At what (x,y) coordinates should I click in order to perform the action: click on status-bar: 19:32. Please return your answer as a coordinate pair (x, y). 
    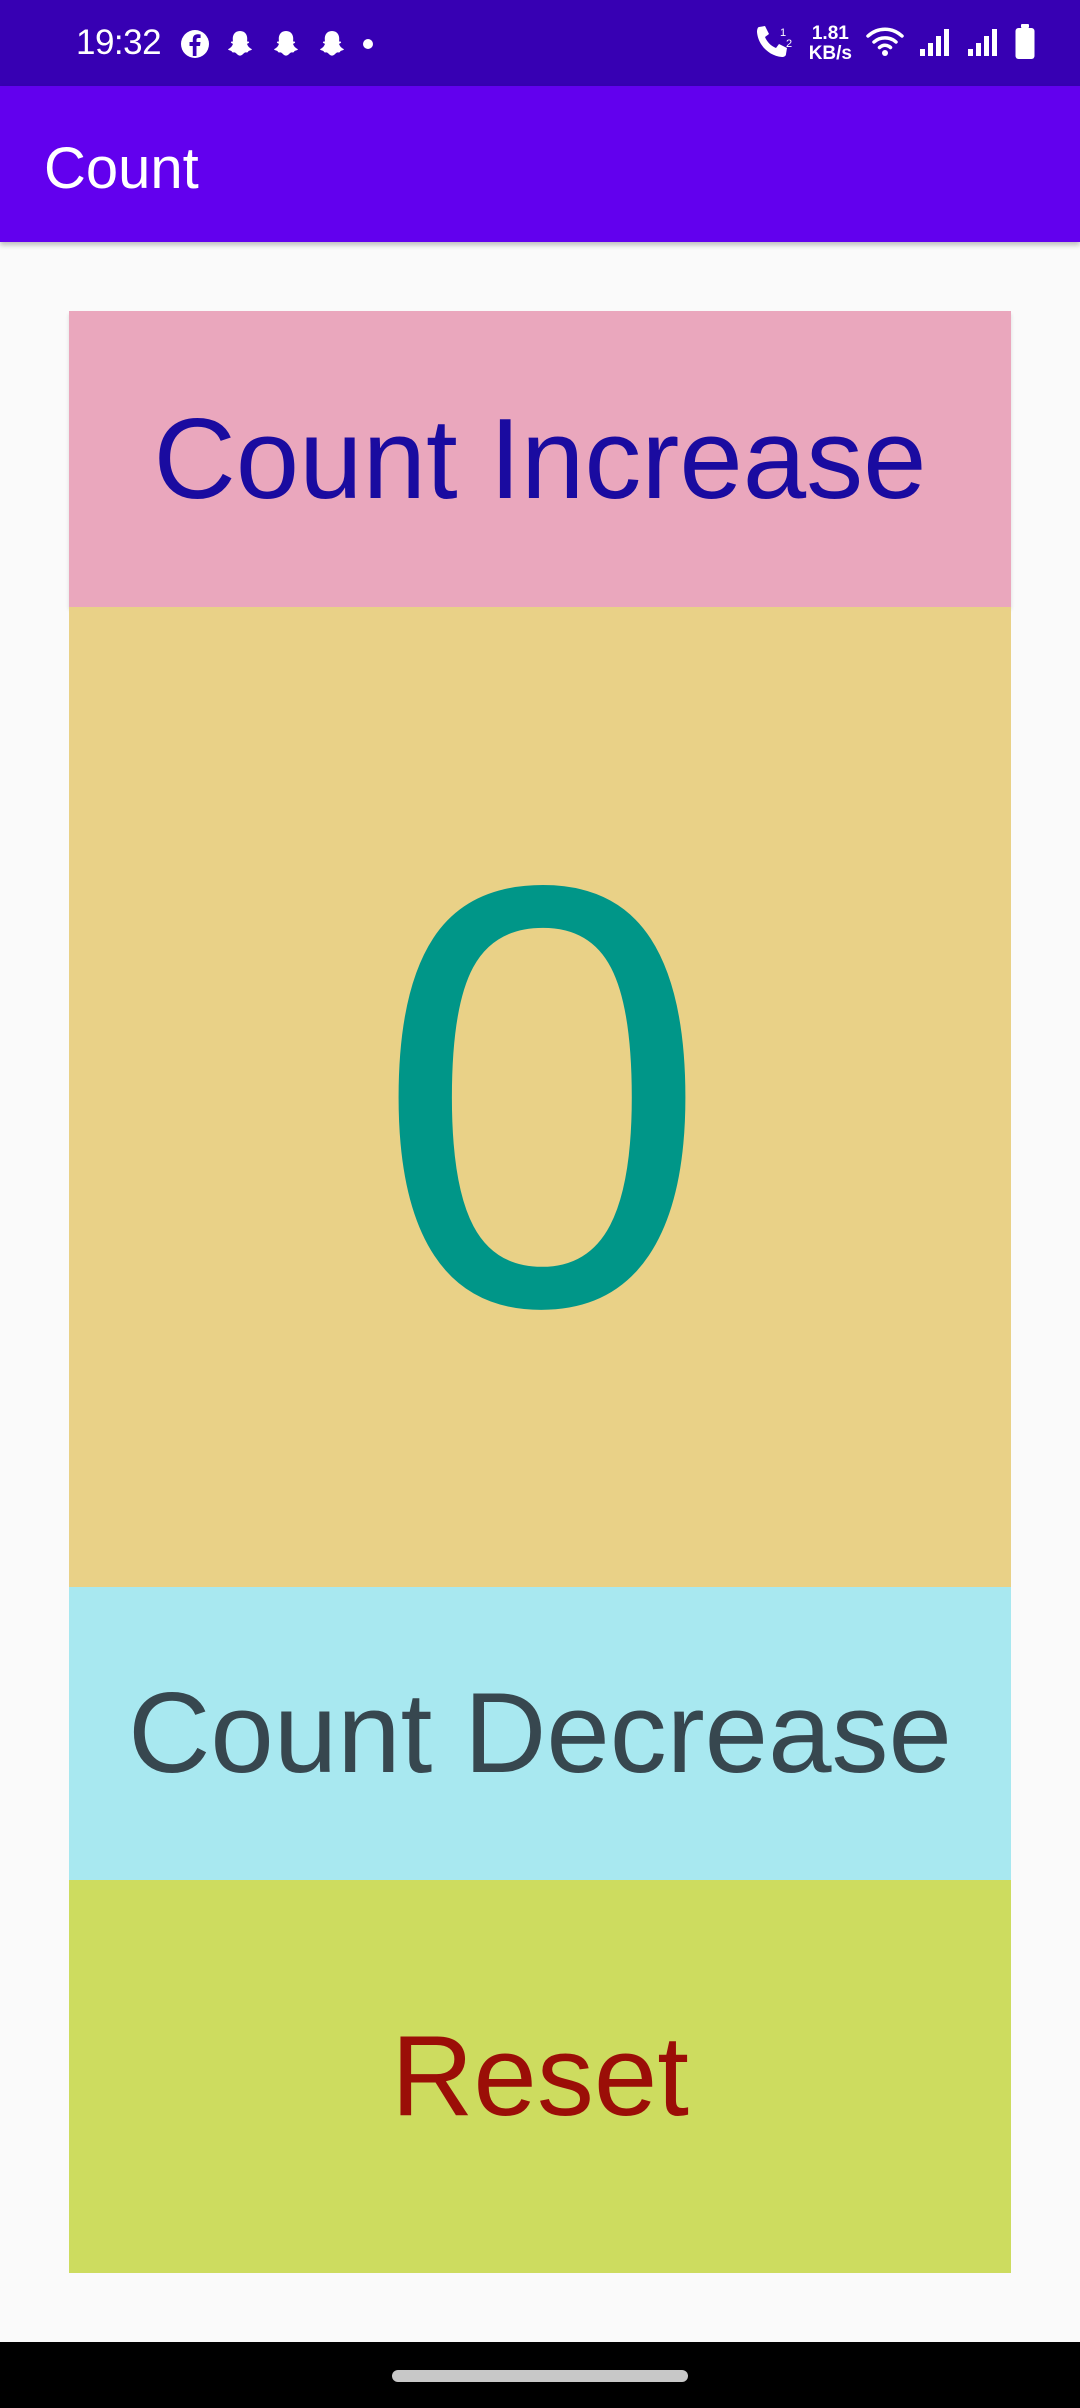
    Looking at the image, I should click on (540, 43).